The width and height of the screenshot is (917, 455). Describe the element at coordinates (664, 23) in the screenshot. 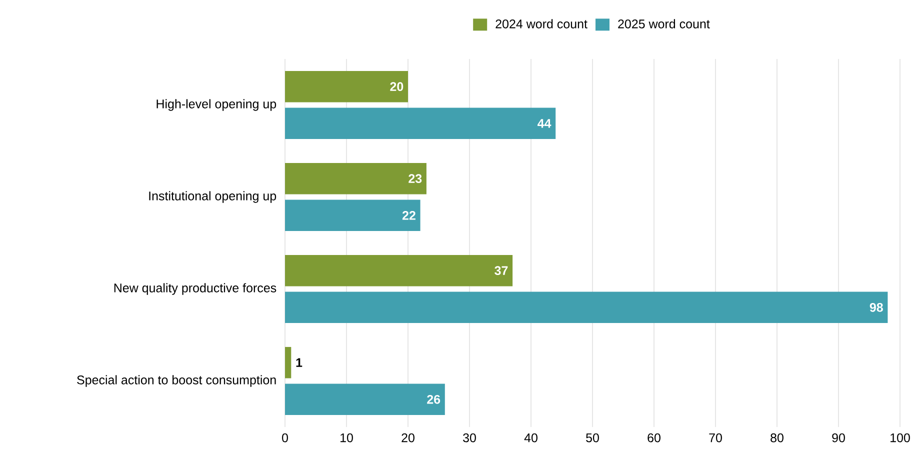

I see `legend-label: 2025 word count` at that location.